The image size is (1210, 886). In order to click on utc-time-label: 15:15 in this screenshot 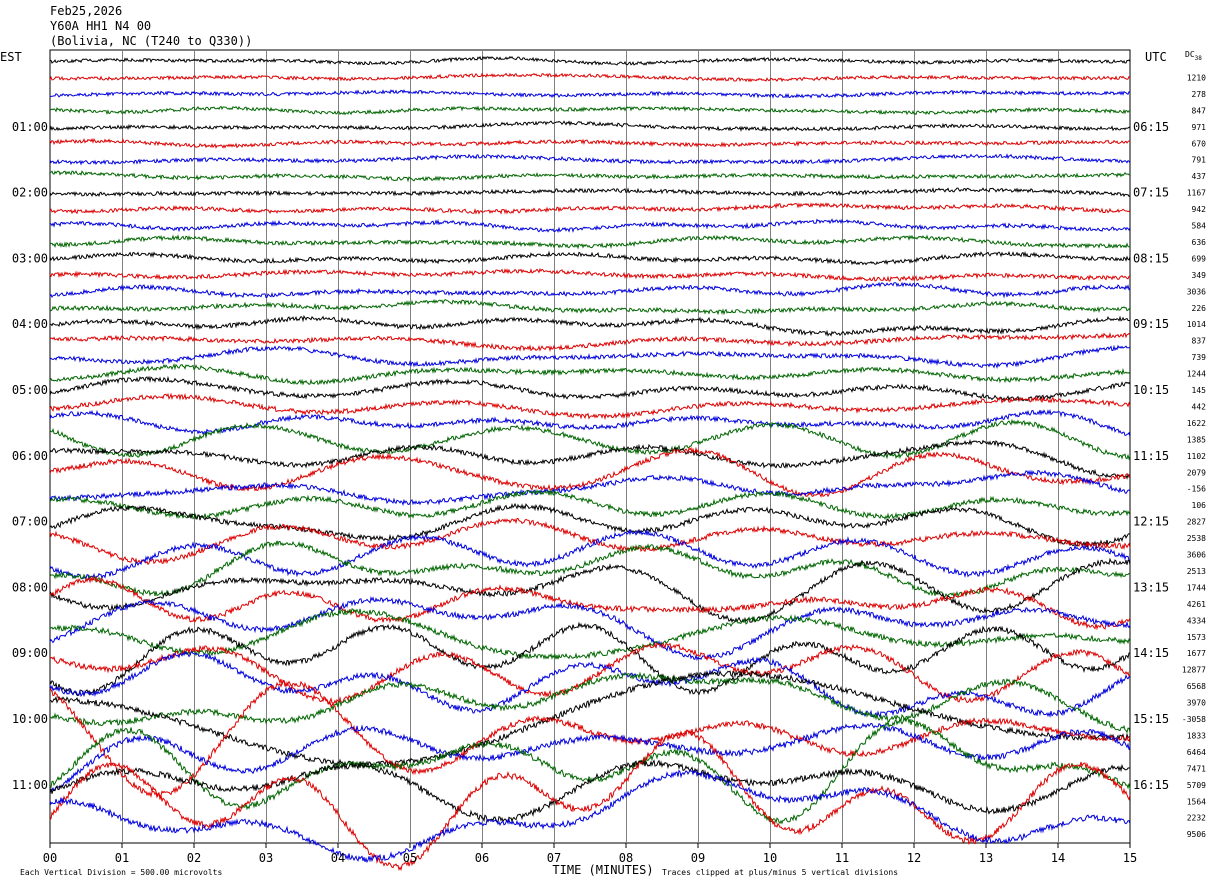, I will do `click(1151, 719)`.